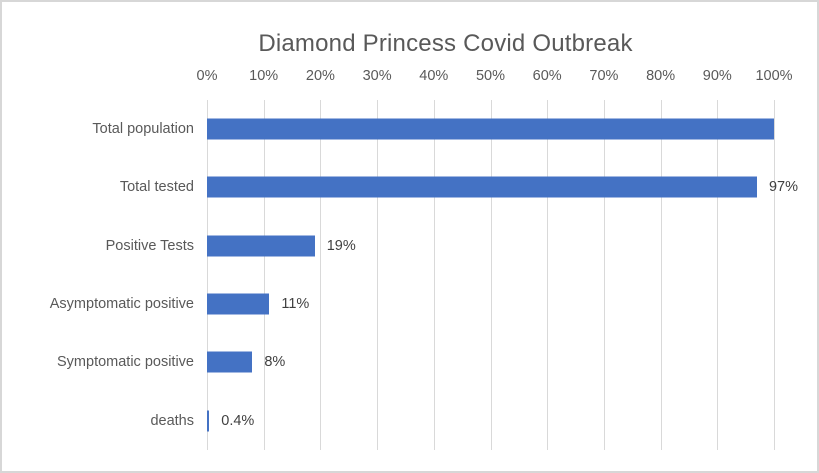  I want to click on x-axis: 0% 10% 20% 30% 40% 50% 60% 70% 80% 90% 100%, so click(495, 78).